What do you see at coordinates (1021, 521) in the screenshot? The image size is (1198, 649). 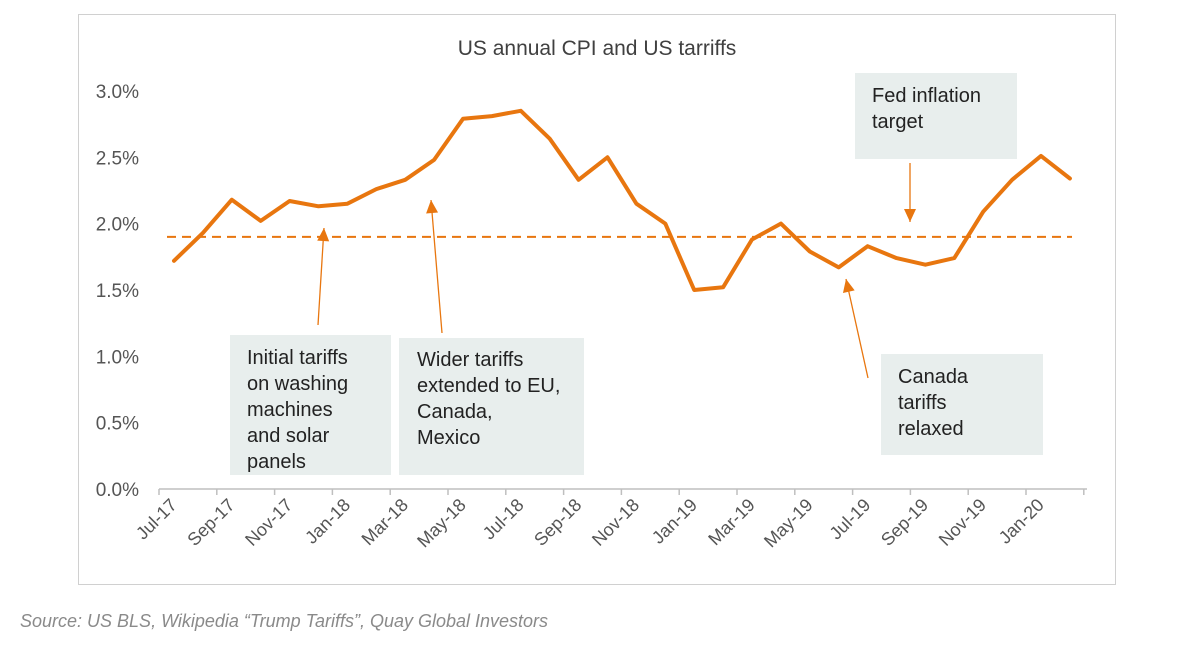 I see `x-tick-label: Jan-20` at bounding box center [1021, 521].